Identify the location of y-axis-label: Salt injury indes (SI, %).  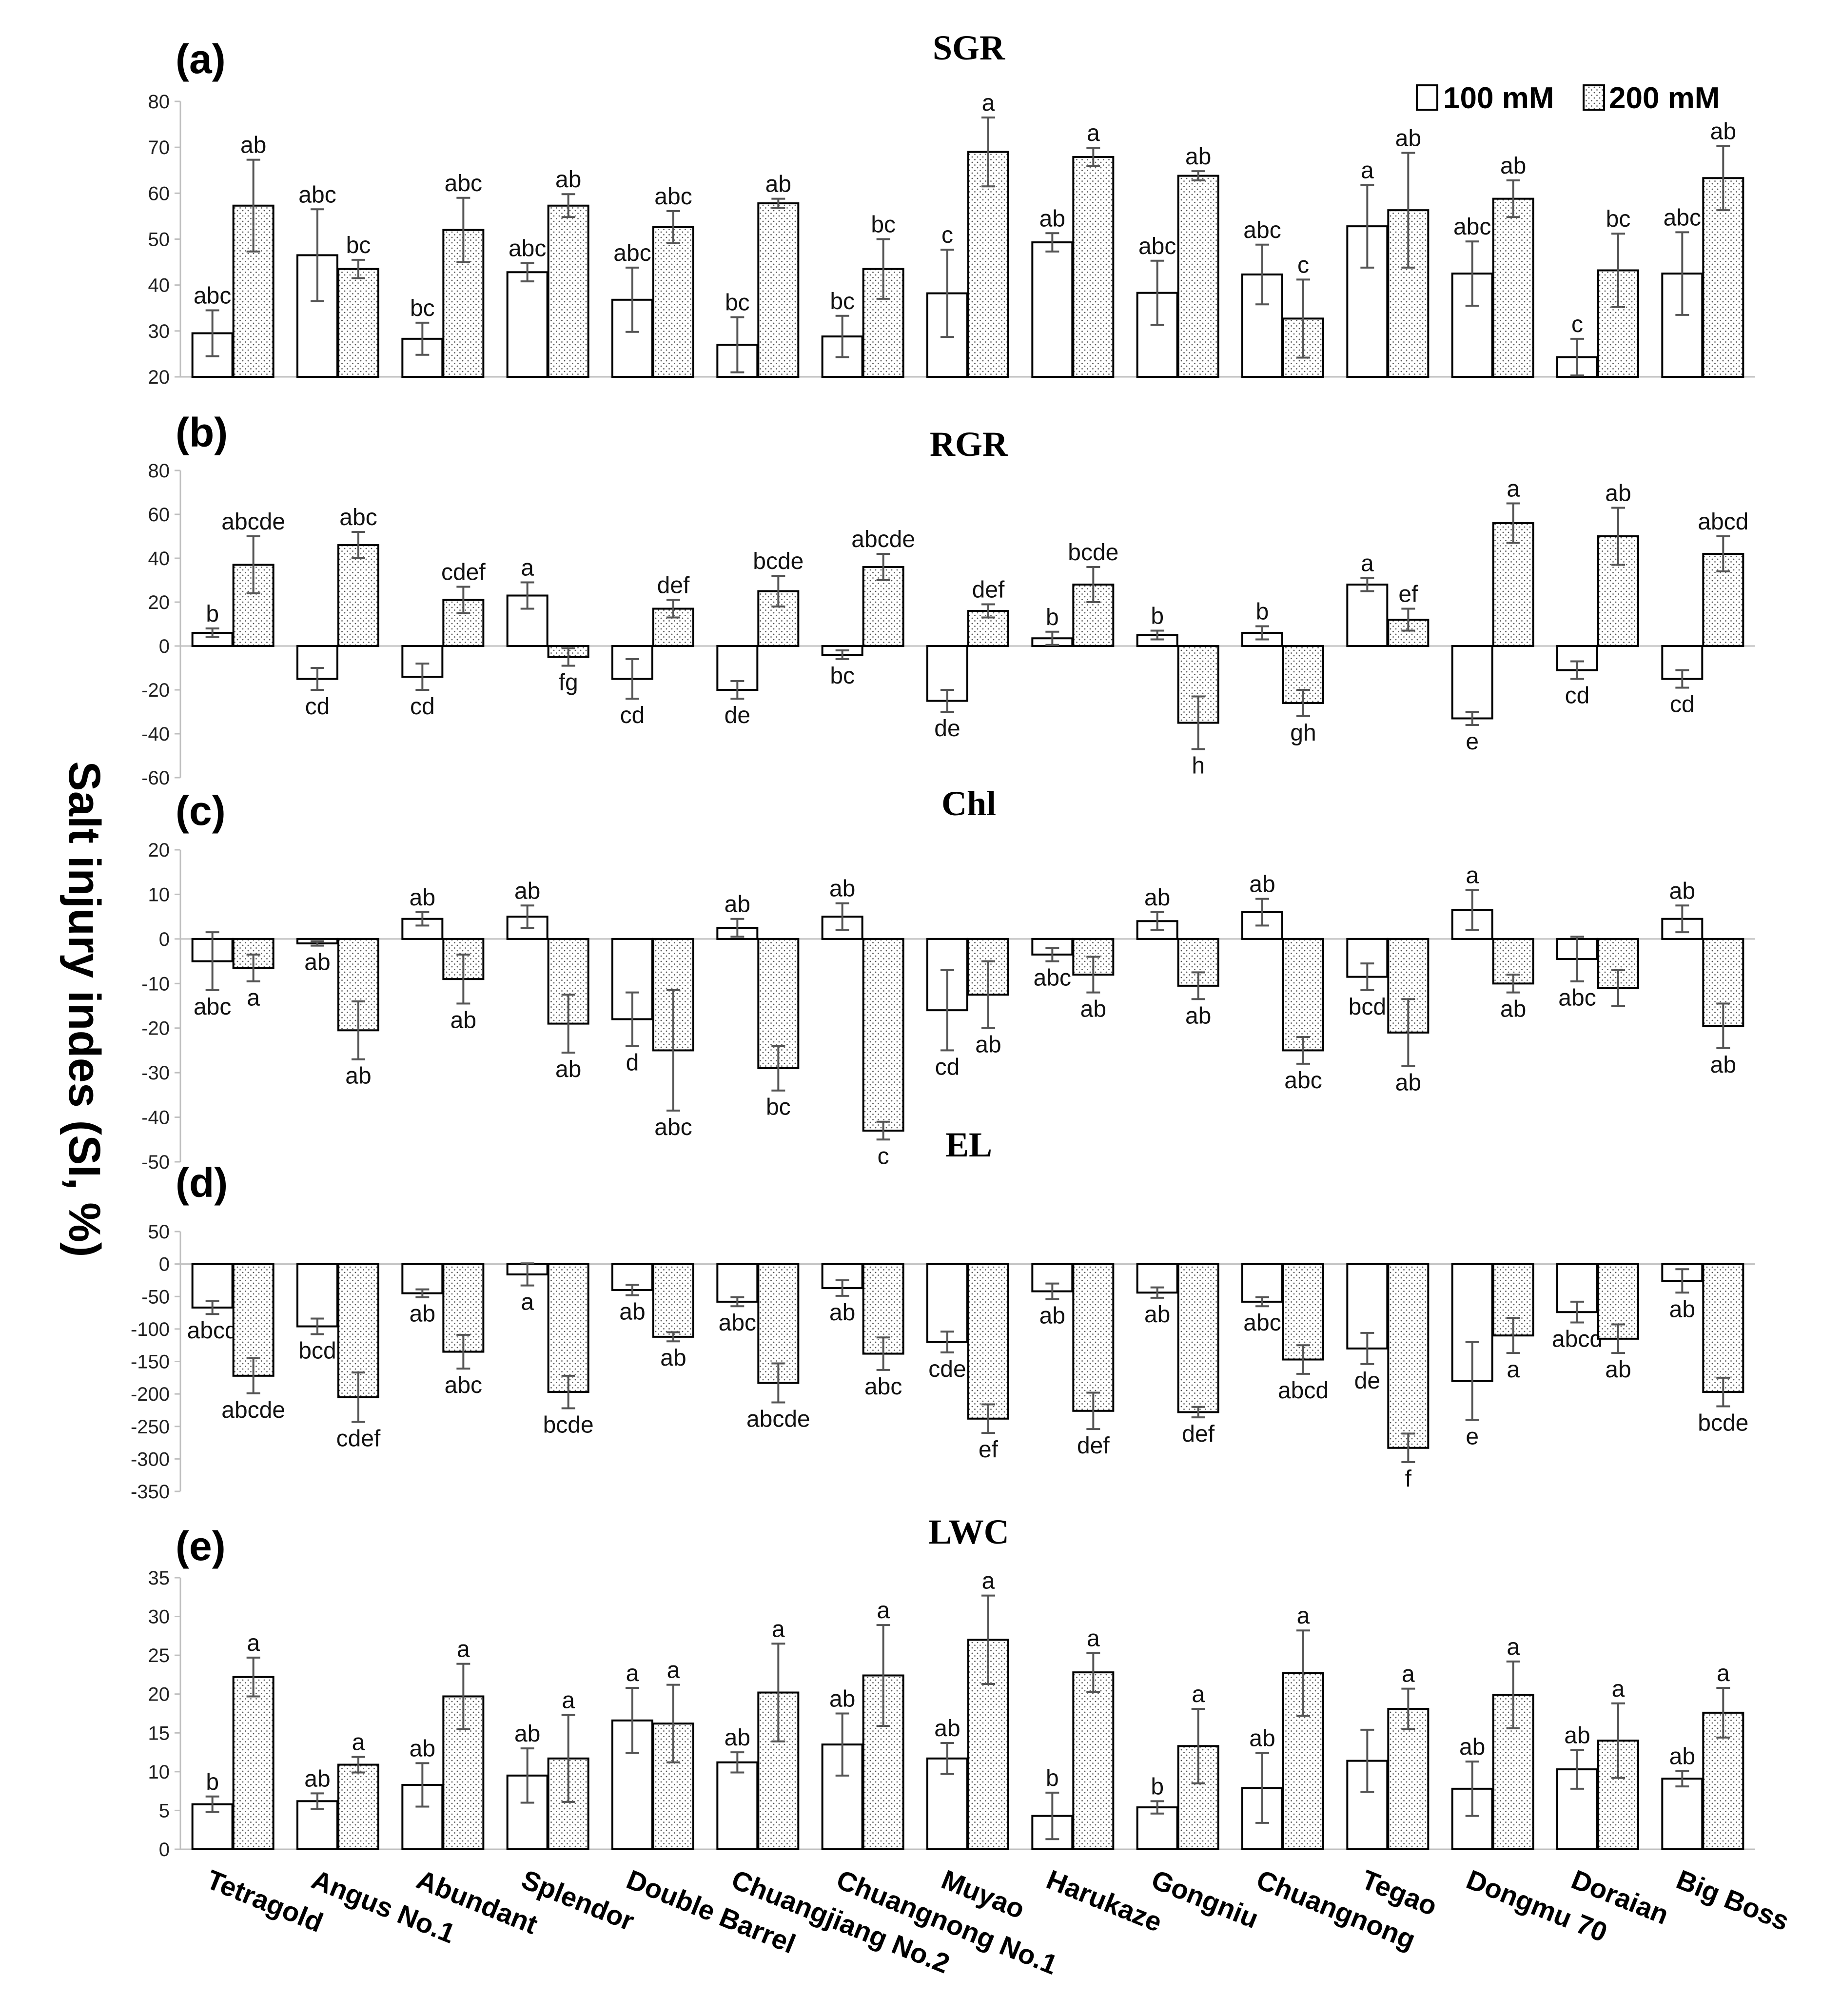
(84, 1009).